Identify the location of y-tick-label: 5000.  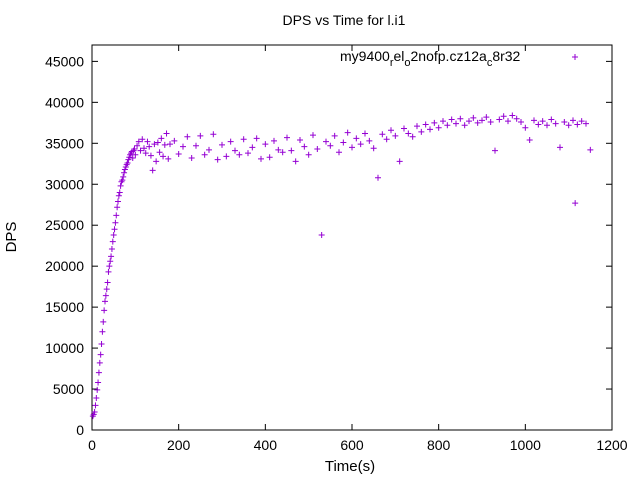
(68, 389).